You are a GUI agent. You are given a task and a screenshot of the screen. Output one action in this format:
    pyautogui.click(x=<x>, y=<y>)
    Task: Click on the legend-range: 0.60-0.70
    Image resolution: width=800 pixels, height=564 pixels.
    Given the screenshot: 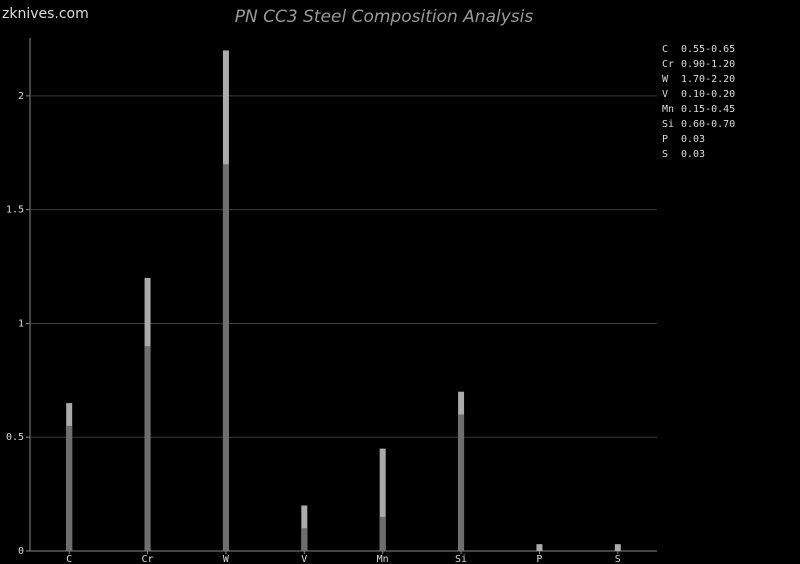 What is the action you would take?
    pyautogui.click(x=708, y=124)
    